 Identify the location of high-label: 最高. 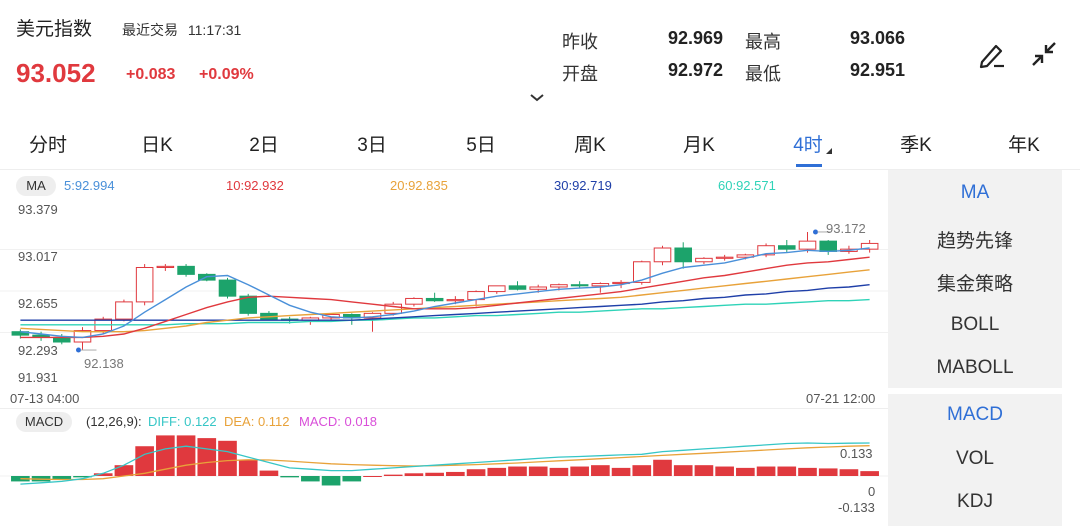
(763, 42).